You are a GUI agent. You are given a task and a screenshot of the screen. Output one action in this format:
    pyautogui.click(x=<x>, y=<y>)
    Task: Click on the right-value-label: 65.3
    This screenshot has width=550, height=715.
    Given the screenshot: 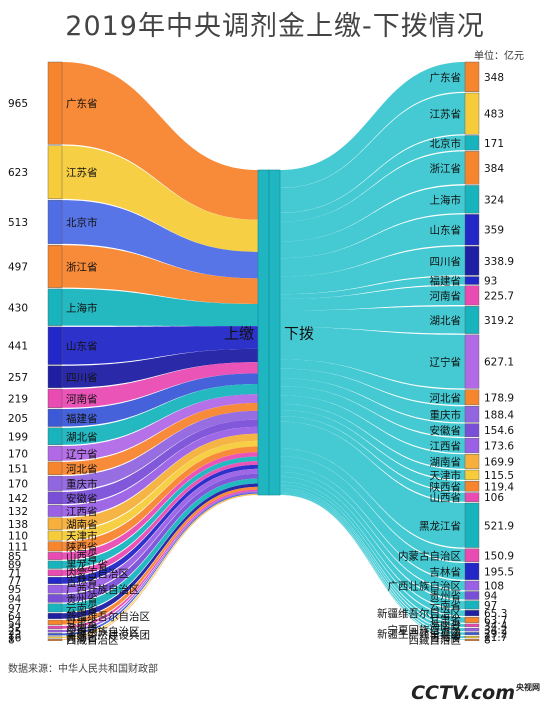 What is the action you would take?
    pyautogui.click(x=495, y=614)
    